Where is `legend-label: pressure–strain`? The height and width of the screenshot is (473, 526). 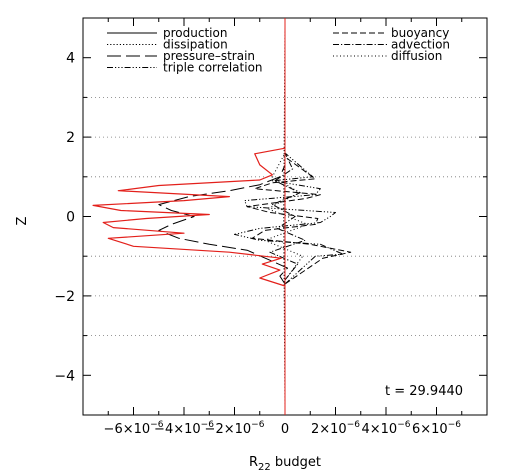
legend-label: pressure–strain is located at coordinates (209, 56).